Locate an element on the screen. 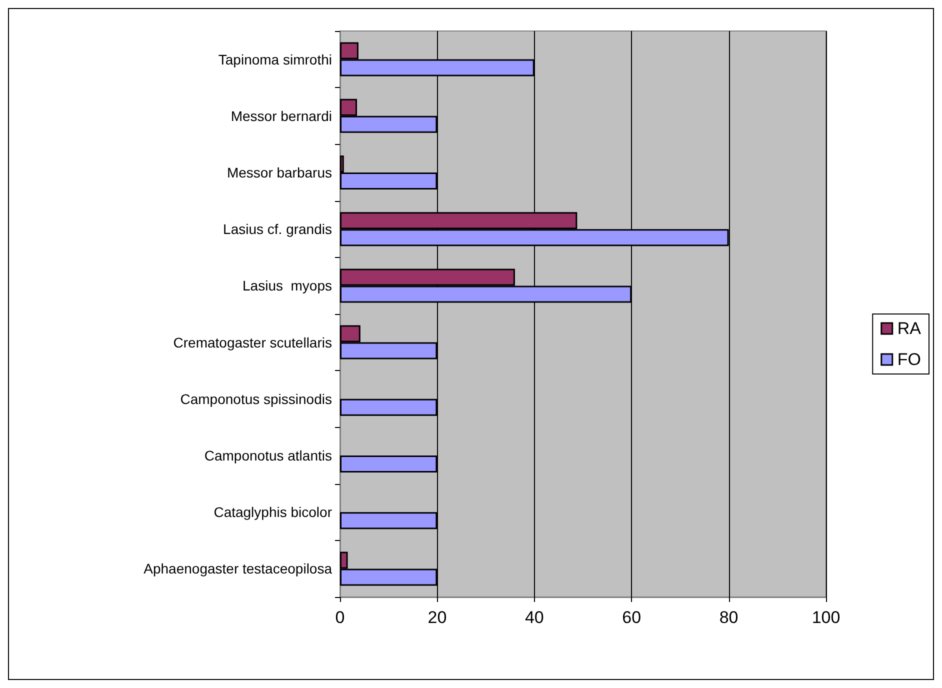 This screenshot has height=688, width=942. x-tick-label: 80 is located at coordinates (728, 617).